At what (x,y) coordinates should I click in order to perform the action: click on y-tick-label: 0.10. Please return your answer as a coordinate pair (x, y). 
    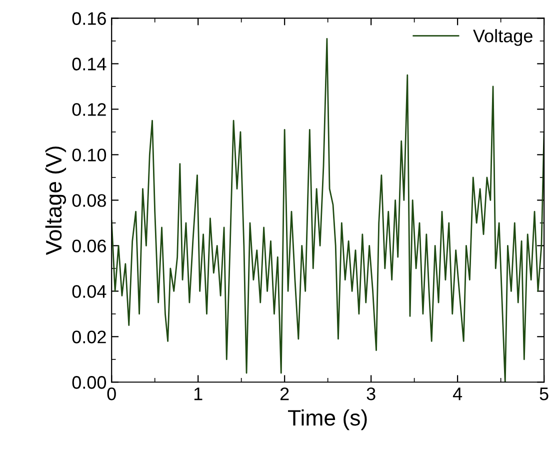
    Looking at the image, I should click on (89, 155).